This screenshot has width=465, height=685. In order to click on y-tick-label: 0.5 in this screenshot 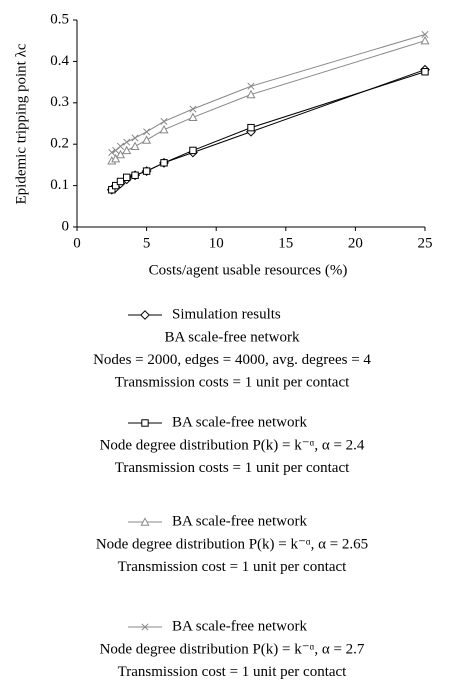, I will do `click(59, 19)`.